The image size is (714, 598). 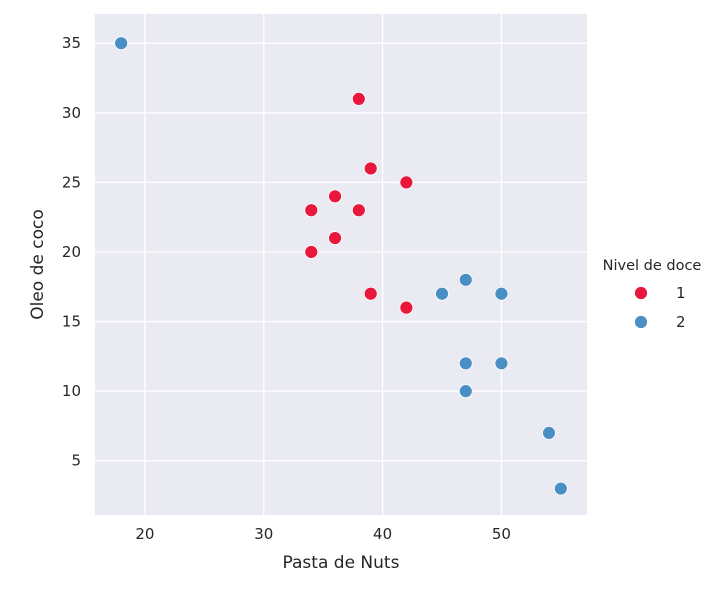 What do you see at coordinates (681, 293) in the screenshot?
I see `legend-label-1: 1` at bounding box center [681, 293].